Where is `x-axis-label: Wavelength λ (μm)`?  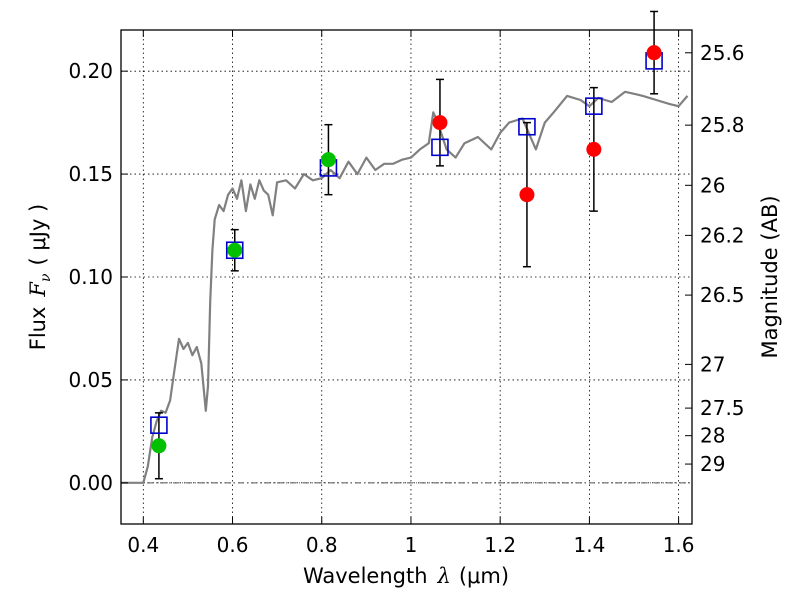
x-axis-label: Wavelength λ (μm) is located at coordinates (406, 576).